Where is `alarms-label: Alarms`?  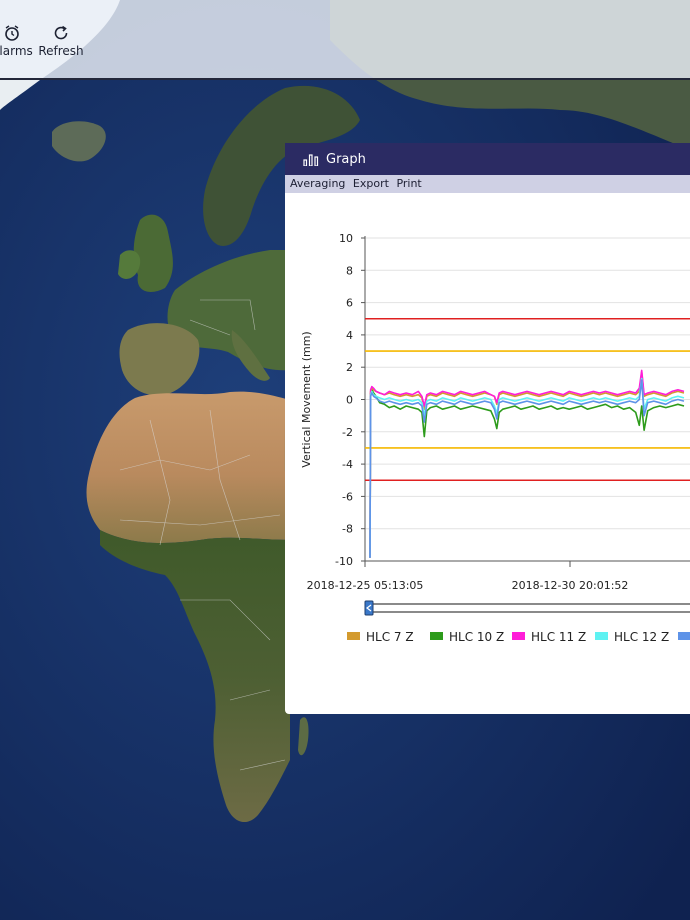 alarms-label: Alarms is located at coordinates (16, 51).